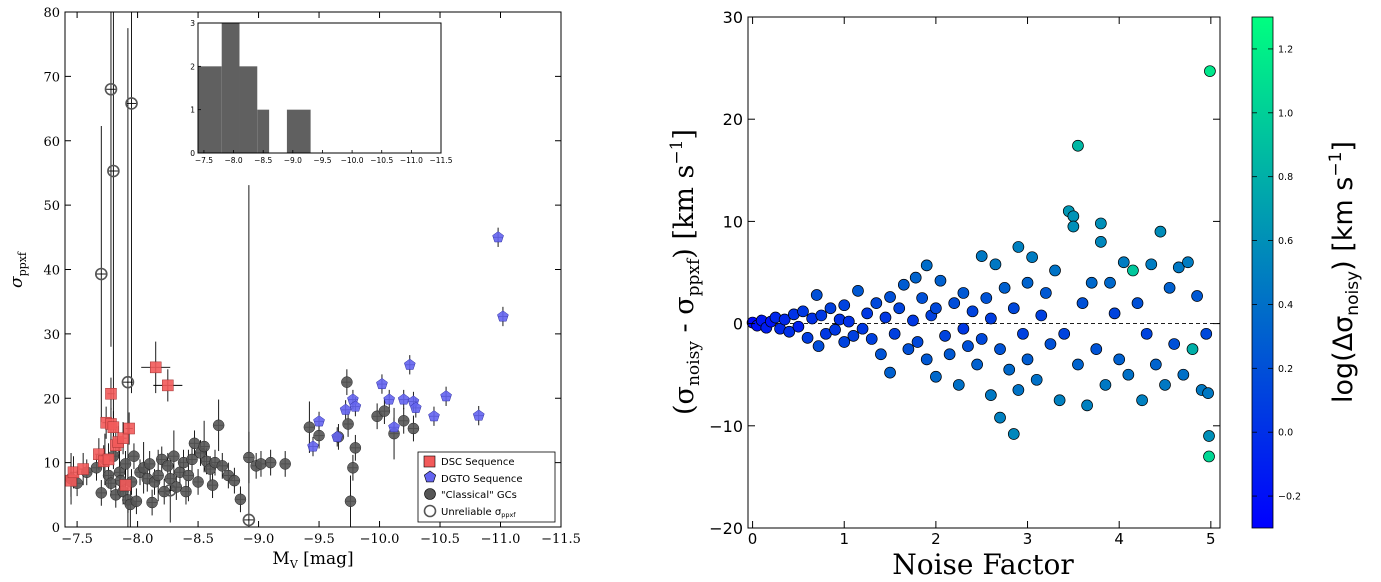 The height and width of the screenshot is (582, 1381). Describe the element at coordinates (293, 160) in the screenshot. I see `inset-x-tick-label: −9.0` at that location.